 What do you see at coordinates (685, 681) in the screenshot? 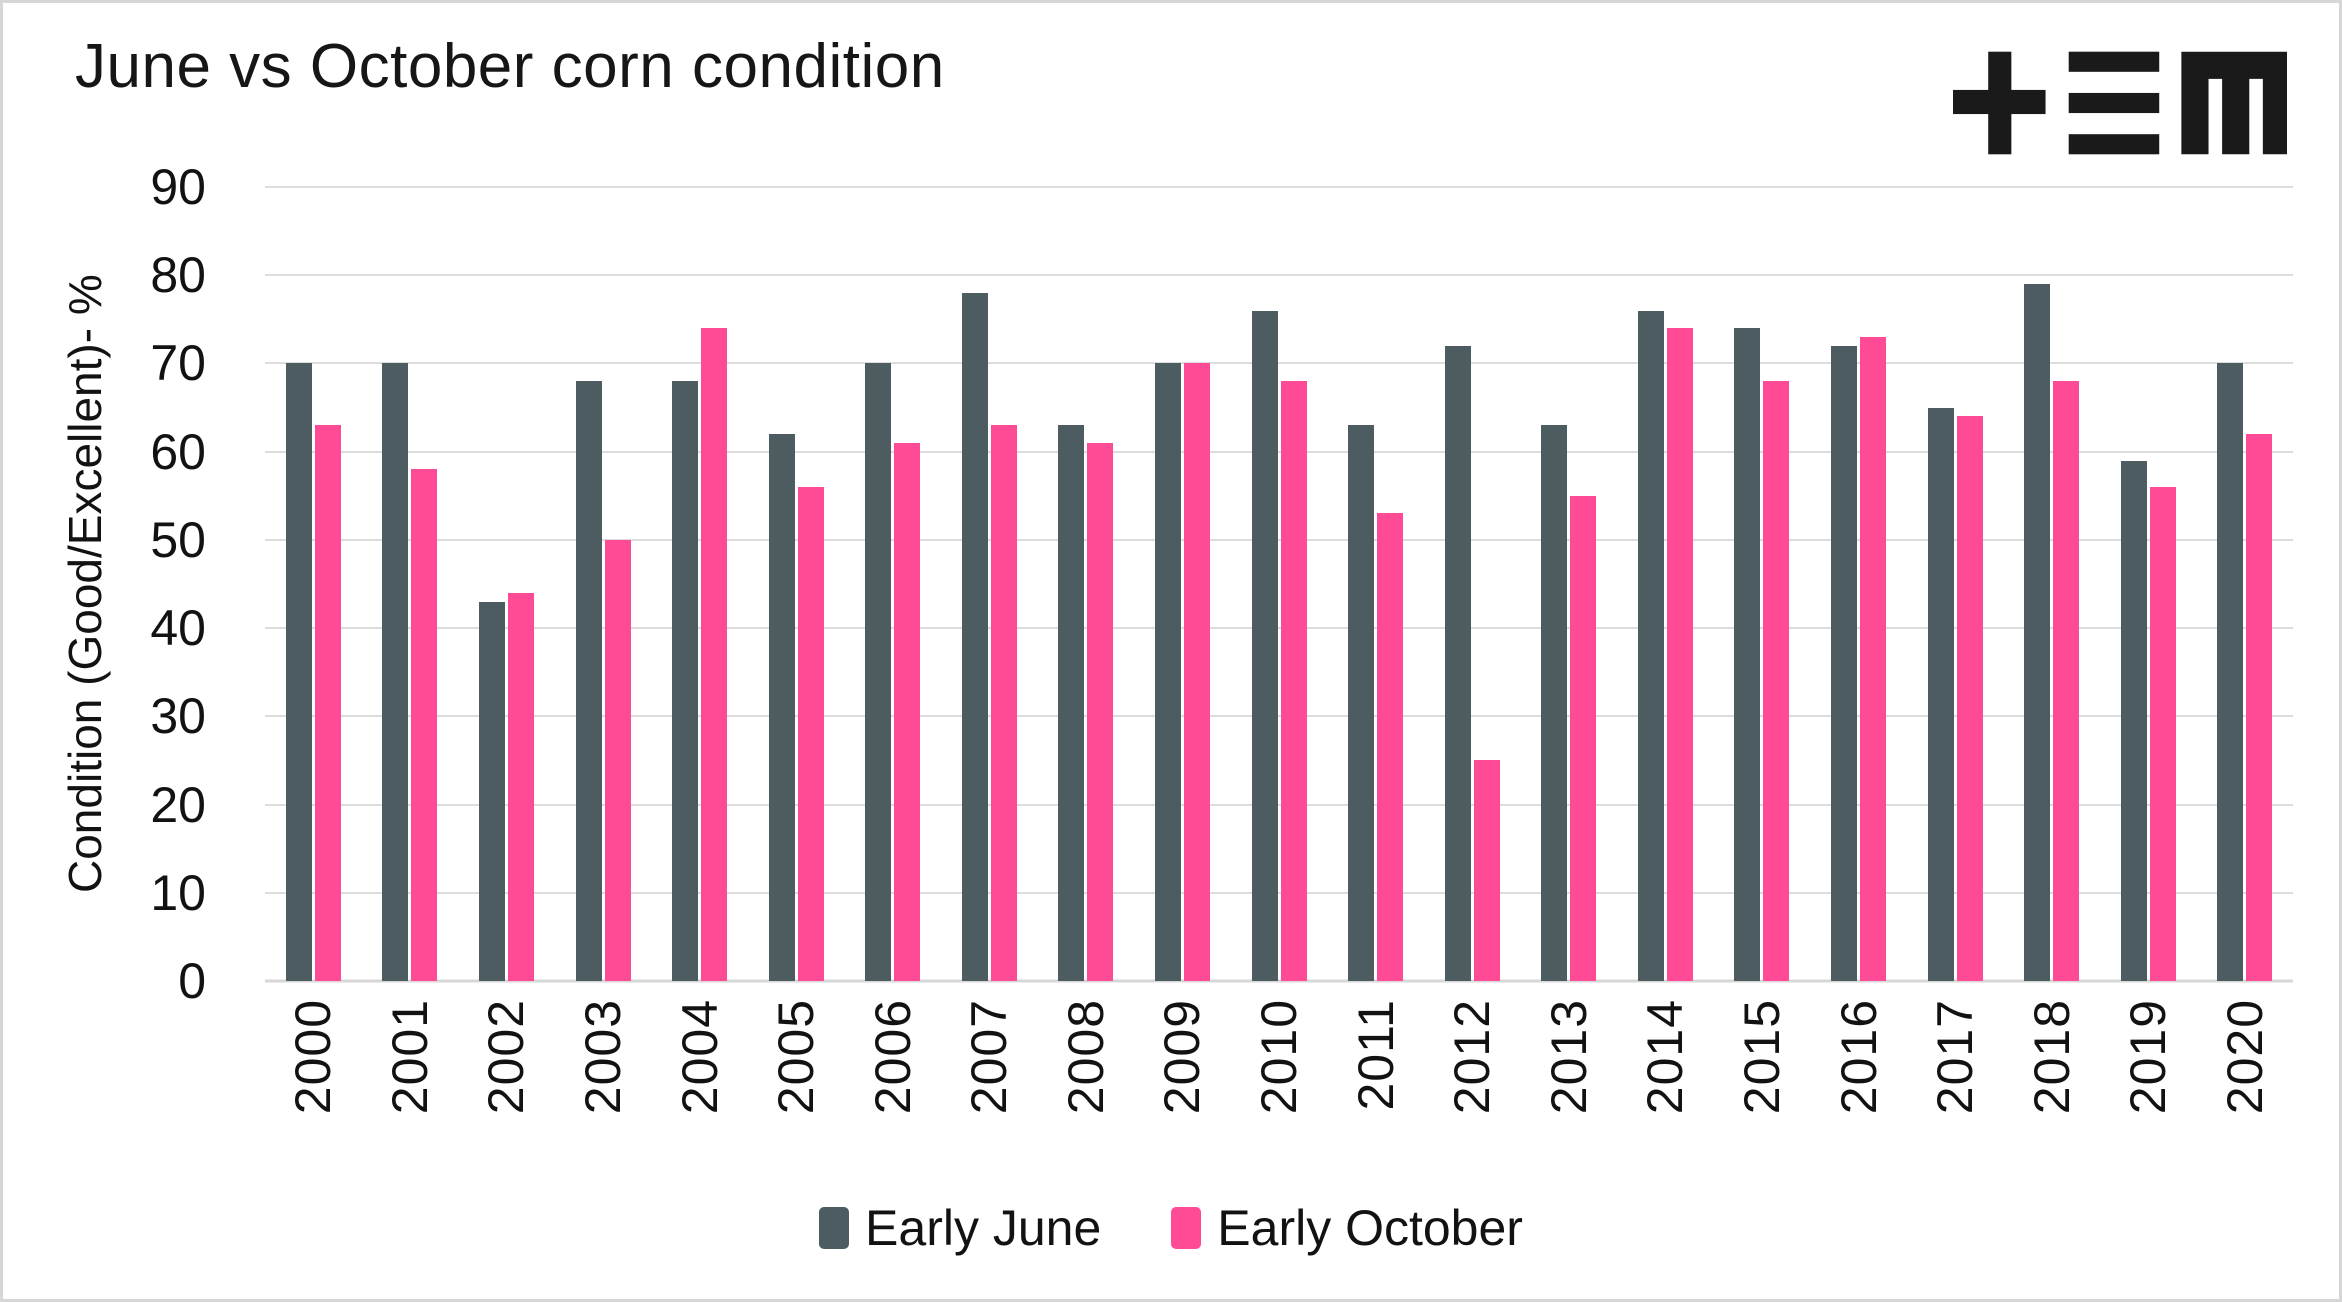
I see `bar-early-june-2004` at bounding box center [685, 681].